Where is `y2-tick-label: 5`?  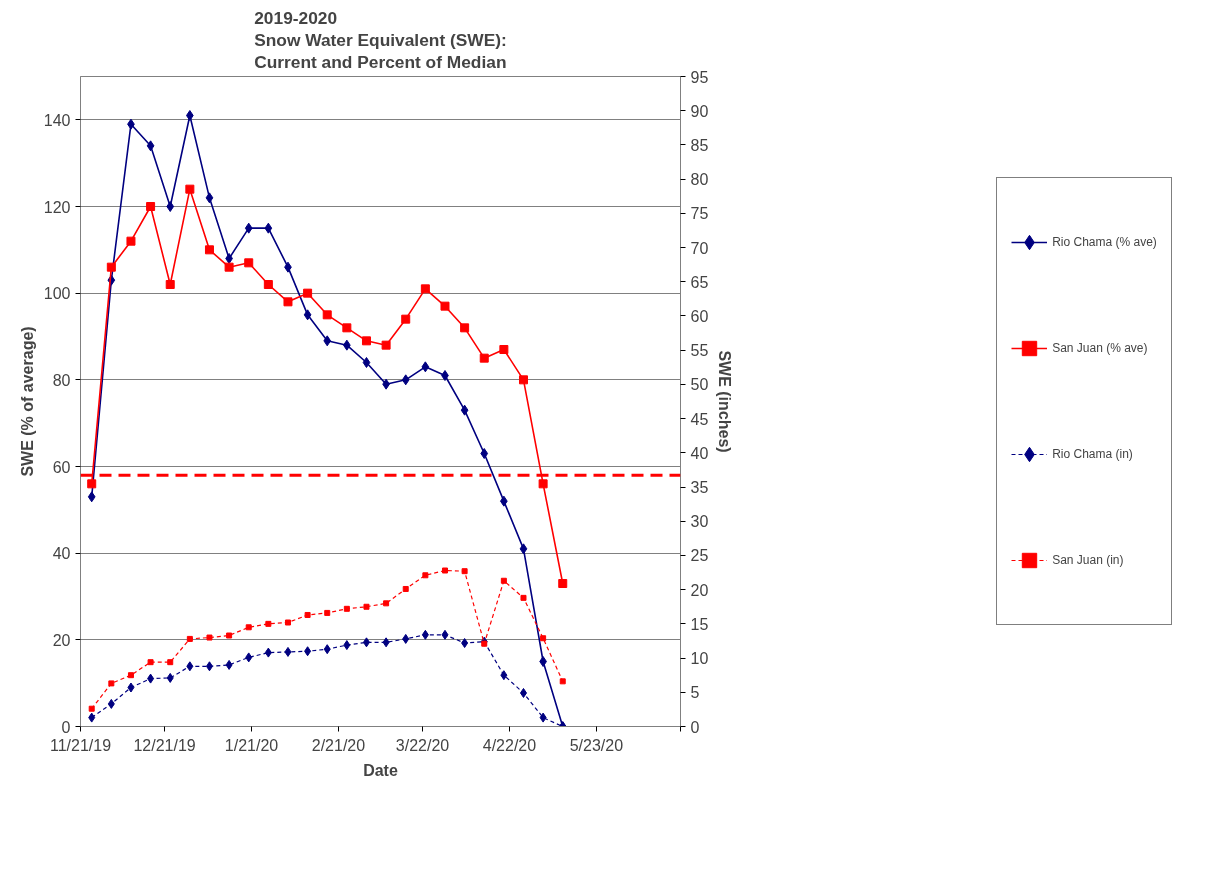
y2-tick-label: 5 is located at coordinates (695, 693).